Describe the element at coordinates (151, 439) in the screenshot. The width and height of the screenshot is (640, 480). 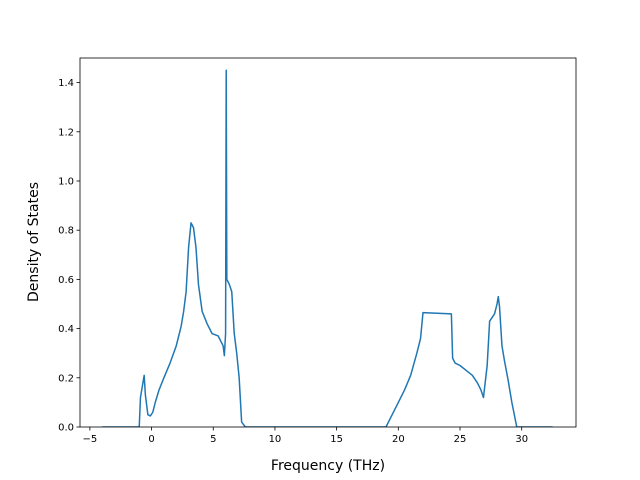
I see `x-tick-label: 0` at that location.